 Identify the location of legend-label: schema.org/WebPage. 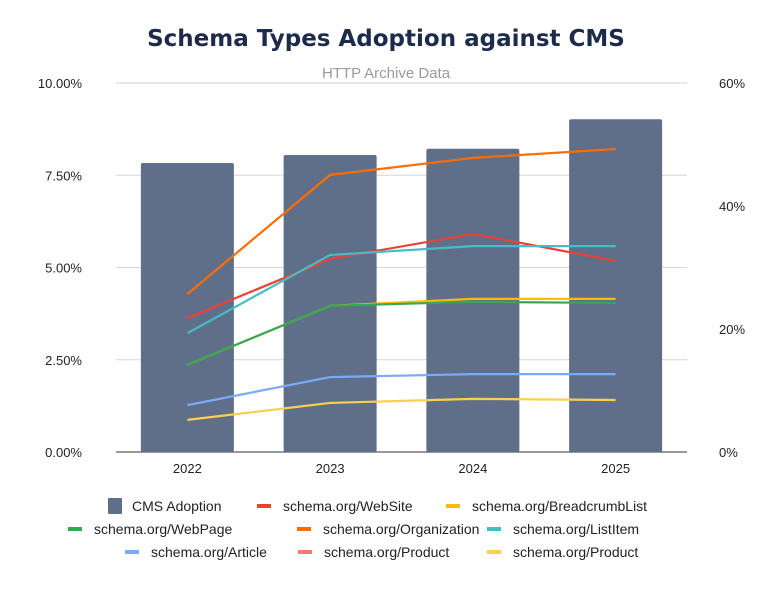
(163, 529).